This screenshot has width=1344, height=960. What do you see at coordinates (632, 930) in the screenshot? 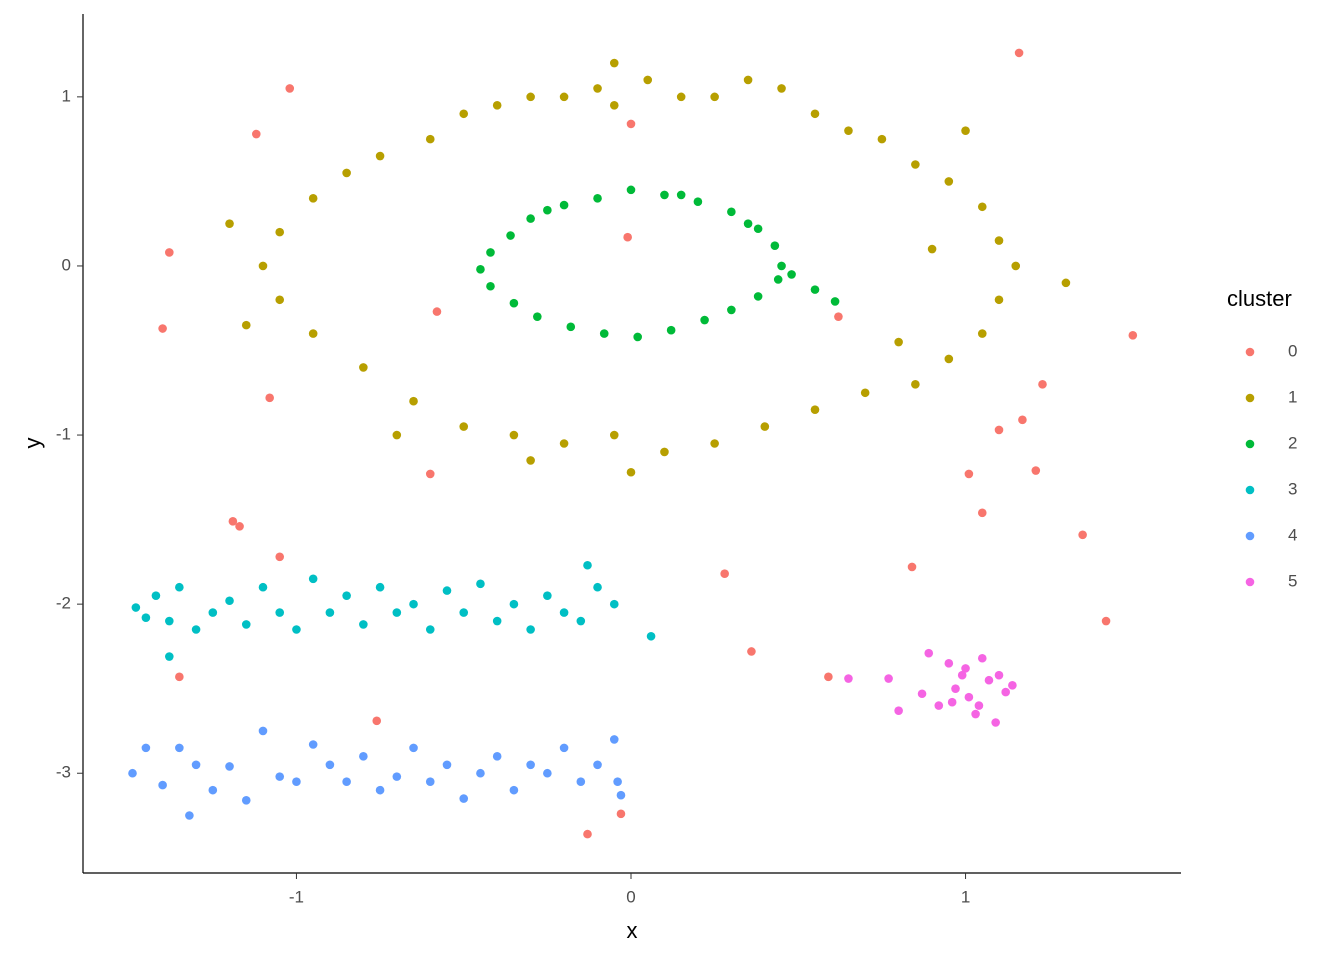
I see `x-axis-title: x` at bounding box center [632, 930].